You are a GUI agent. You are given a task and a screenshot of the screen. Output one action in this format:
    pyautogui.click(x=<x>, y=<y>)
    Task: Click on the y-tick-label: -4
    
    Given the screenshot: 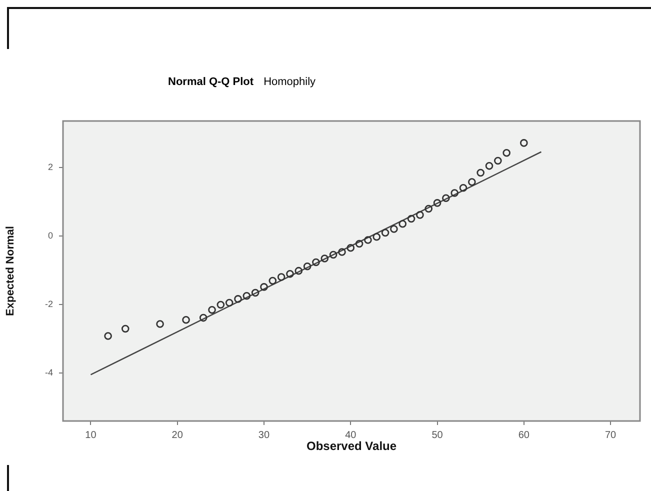 What is the action you would take?
    pyautogui.click(x=48, y=372)
    